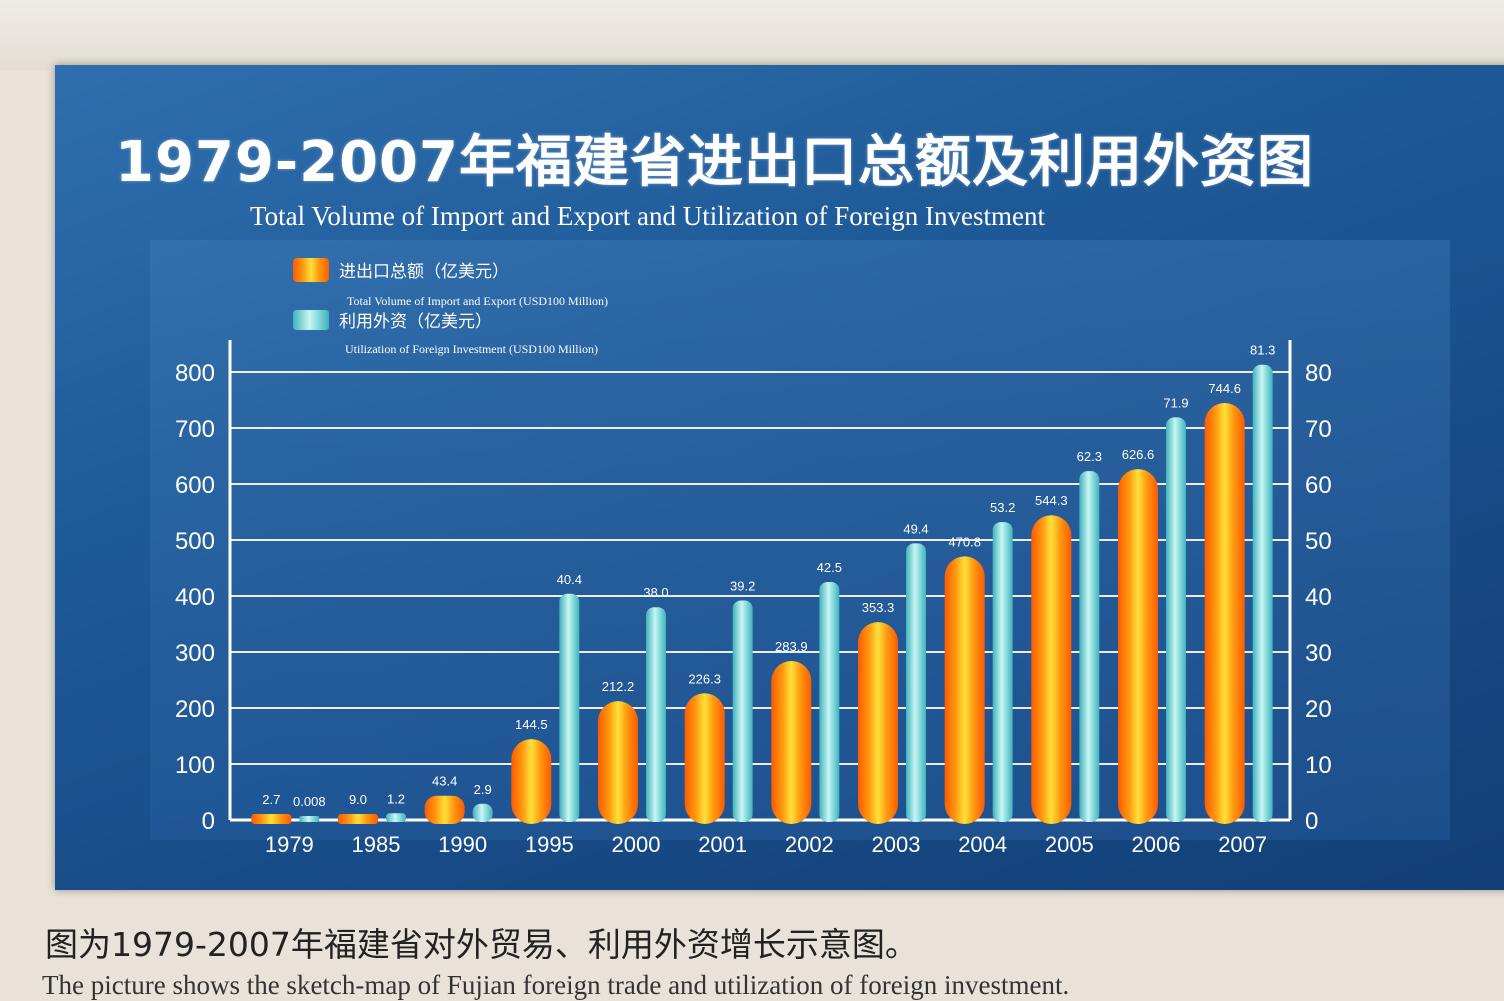 Image resolution: width=1504 pixels, height=1001 pixels. I want to click on y-tick-left: 800, so click(195, 373).